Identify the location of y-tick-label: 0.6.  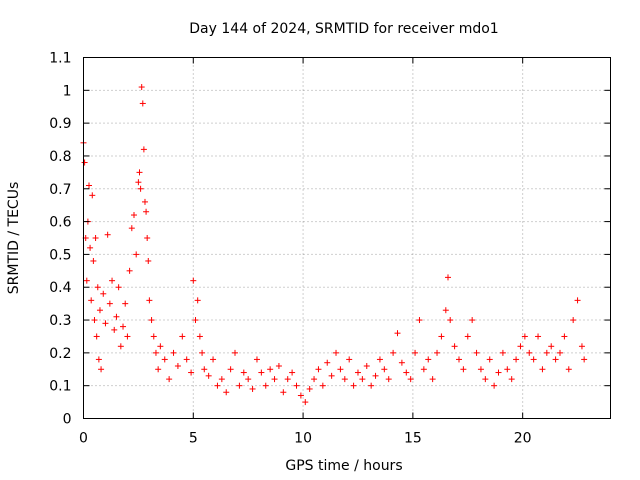
(60, 223).